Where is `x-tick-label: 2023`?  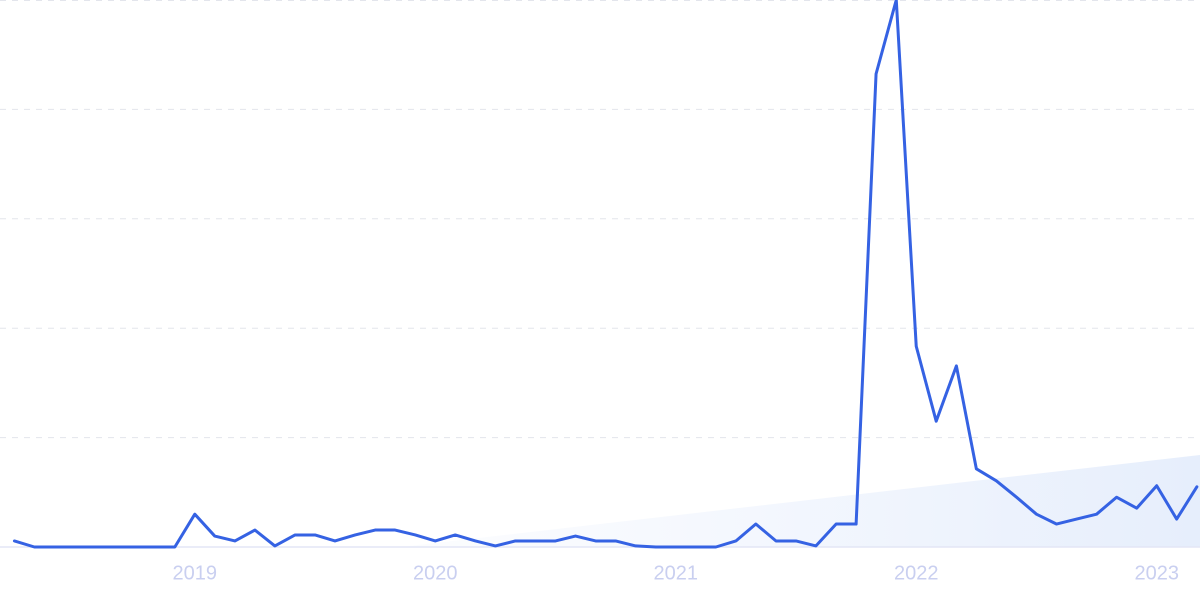 x-tick-label: 2023 is located at coordinates (1156, 573).